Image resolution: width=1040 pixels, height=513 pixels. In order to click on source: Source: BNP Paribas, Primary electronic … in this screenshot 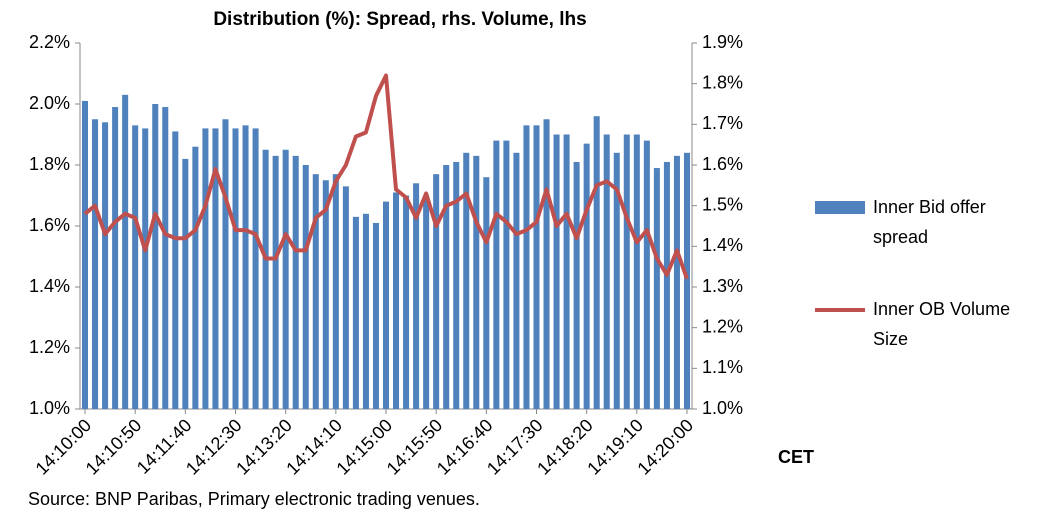, I will do `click(254, 499)`.